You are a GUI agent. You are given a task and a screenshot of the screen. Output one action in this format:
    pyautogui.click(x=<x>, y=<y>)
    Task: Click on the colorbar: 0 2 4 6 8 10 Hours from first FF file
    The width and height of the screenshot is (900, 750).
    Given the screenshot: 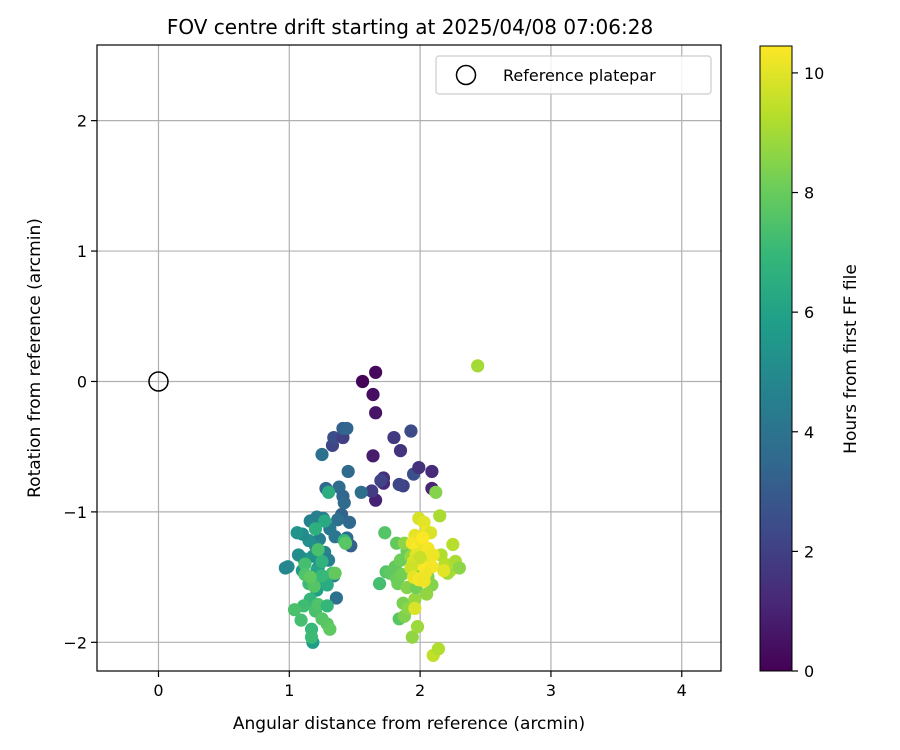 What is the action you would take?
    pyautogui.click(x=810, y=363)
    